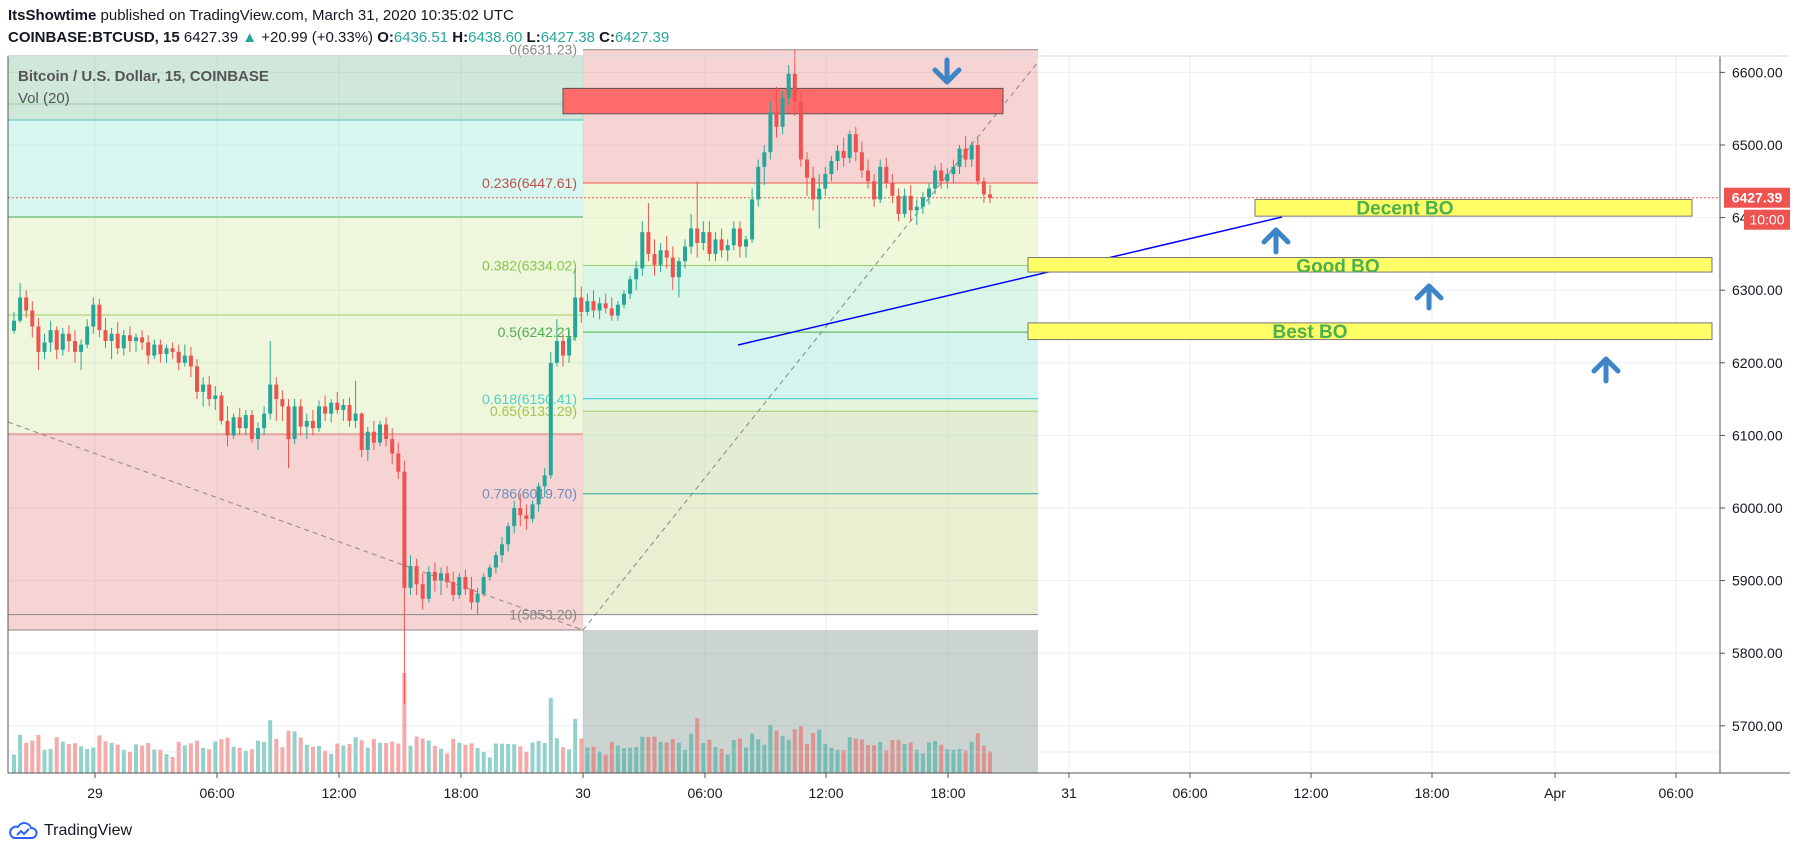 The width and height of the screenshot is (1805, 856). Describe the element at coordinates (44, 98) in the screenshot. I see `legend-volume: Vol (20)` at that location.